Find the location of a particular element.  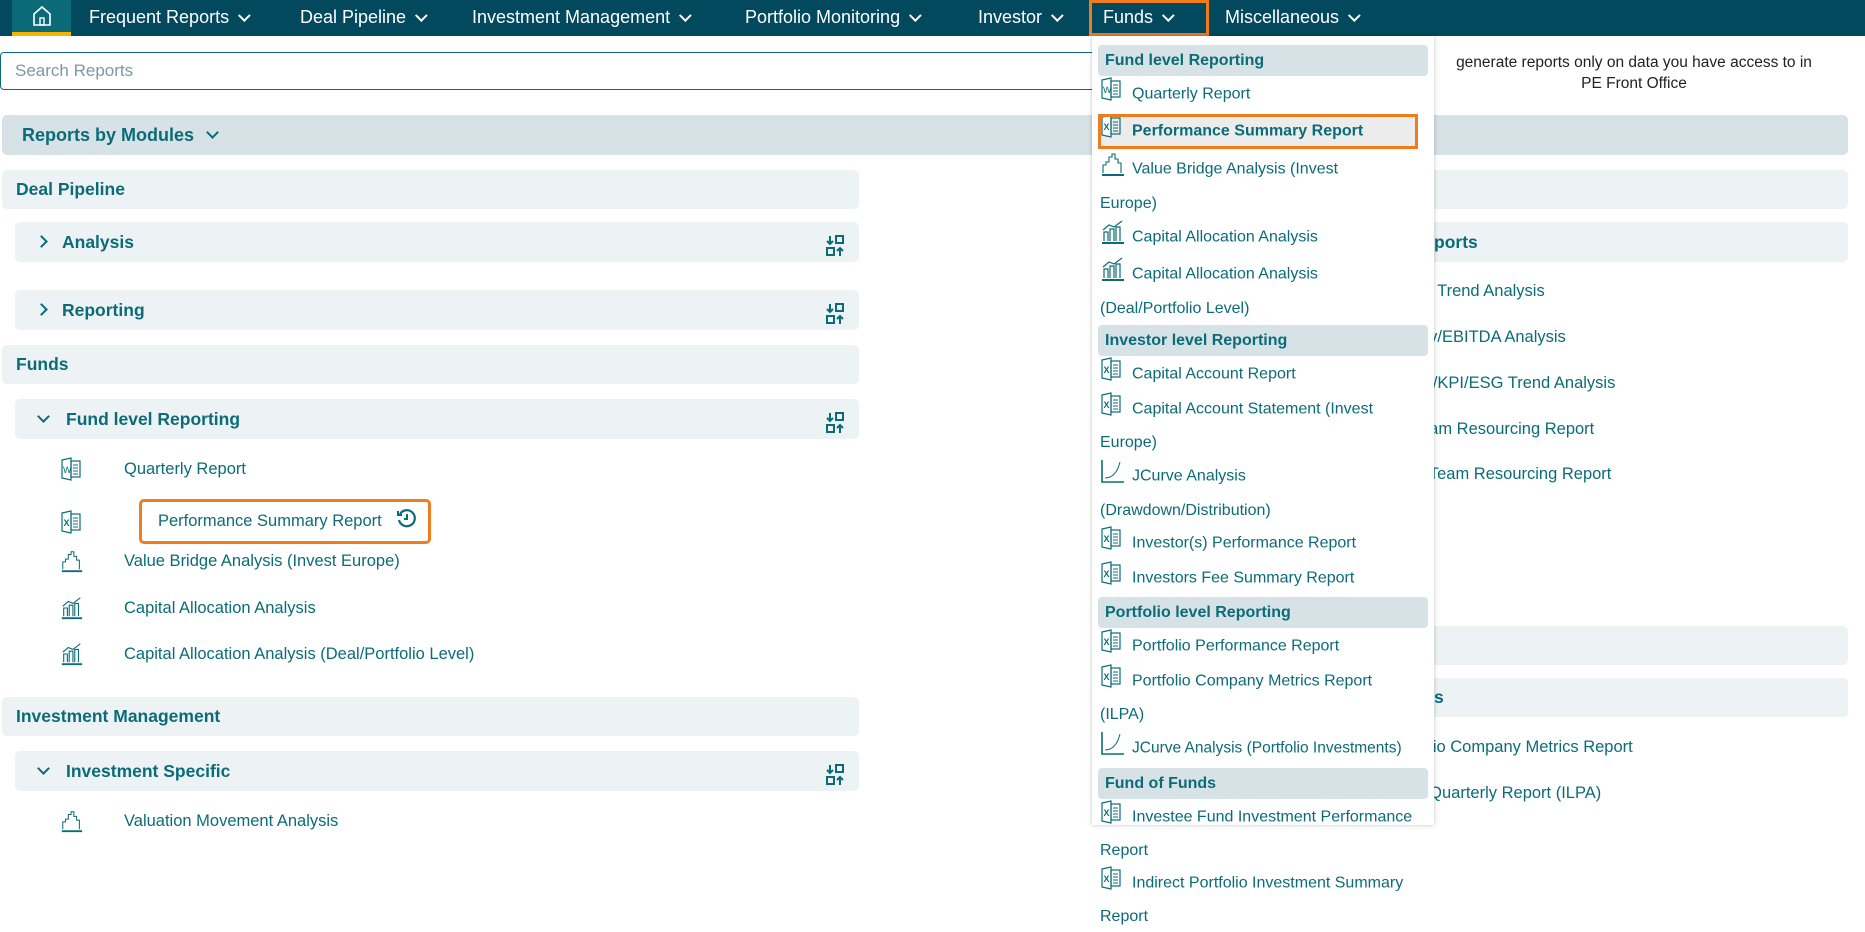

nav-investor: Investor is located at coordinates (1021, 18).